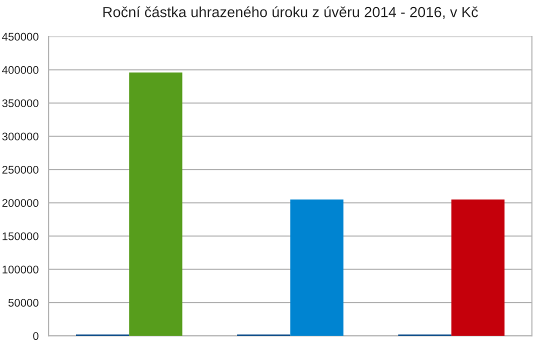 This screenshot has height=348, width=540. Describe the element at coordinates (35, 336) in the screenshot. I see `y-tick-label: 0` at that location.